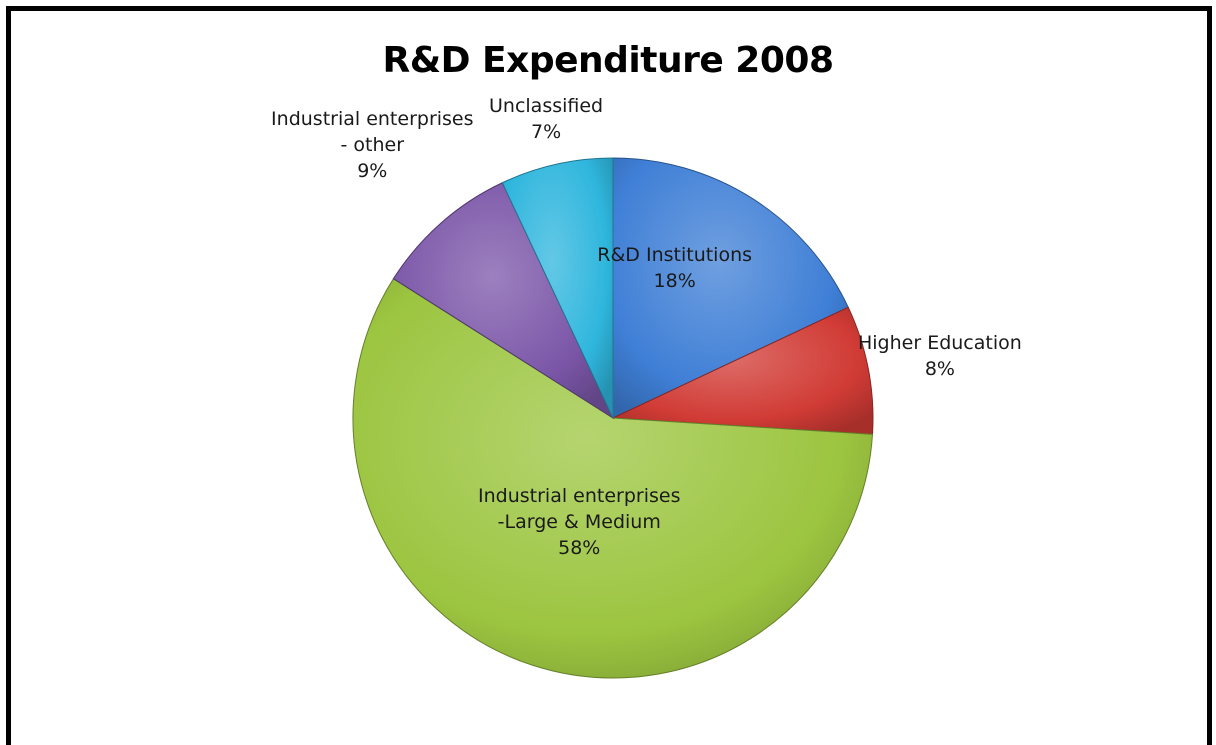  I want to click on slice-label: Industrial enterprises - other 9%, so click(372, 145).